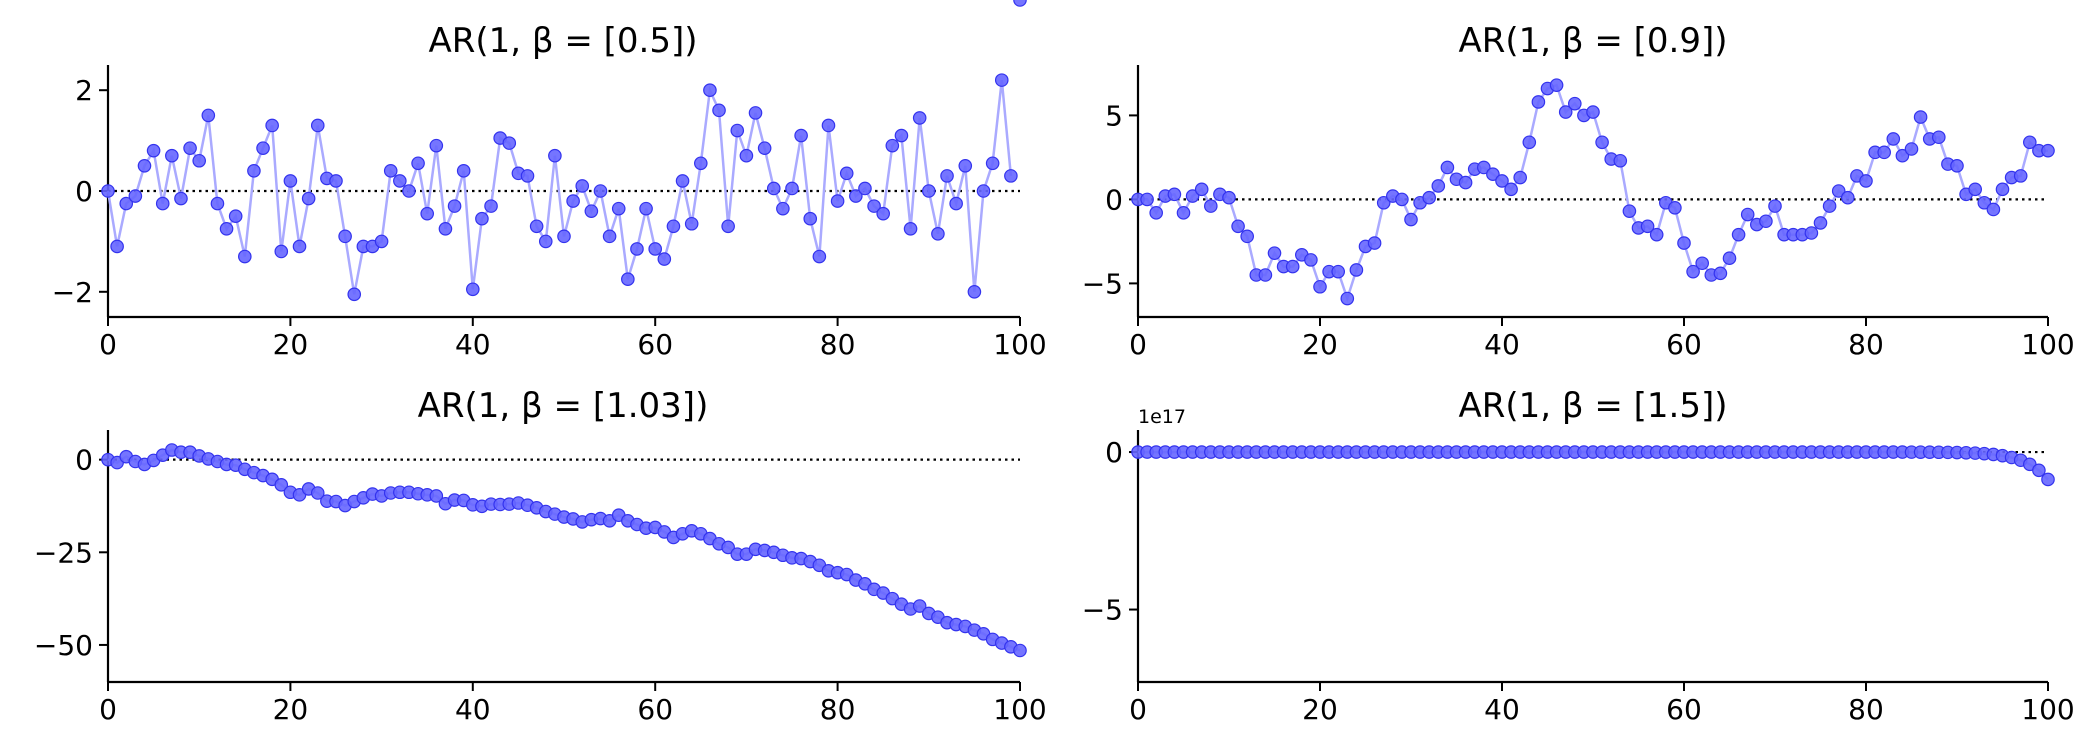 Image resolution: width=2100 pixels, height=750 pixels. What do you see at coordinates (72, 292) in the screenshot?
I see `y-tick-label: −2` at bounding box center [72, 292].